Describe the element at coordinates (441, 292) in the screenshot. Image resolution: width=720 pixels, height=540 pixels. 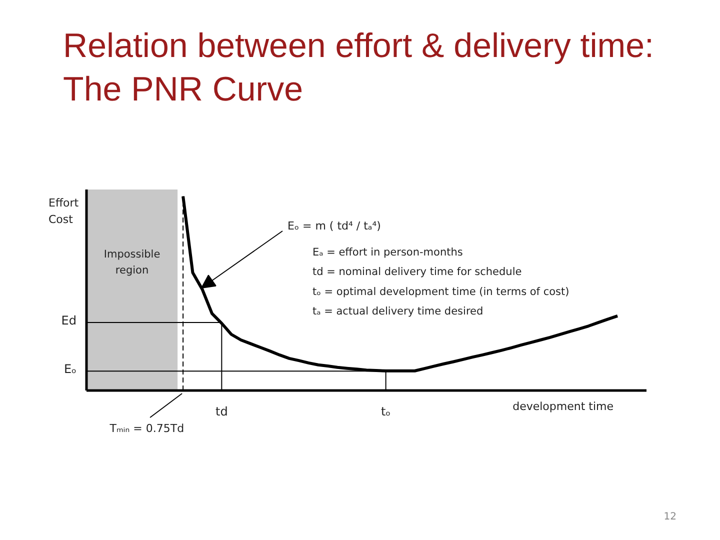
I see `annotation: tₒ = optimal development time (in terms of cost)` at that location.